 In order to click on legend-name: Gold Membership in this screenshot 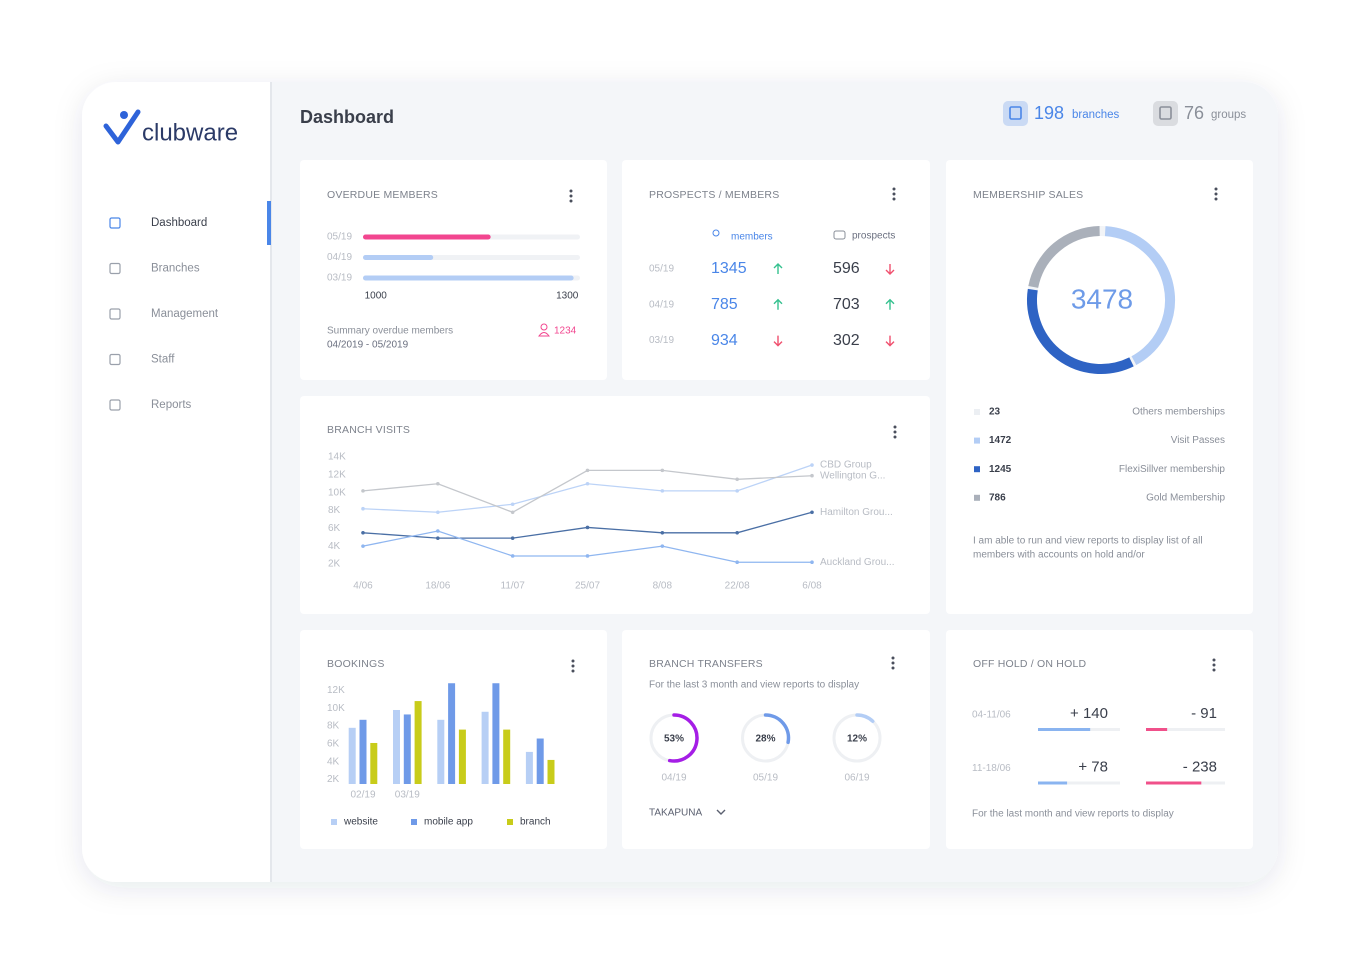, I will do `click(1185, 497)`.